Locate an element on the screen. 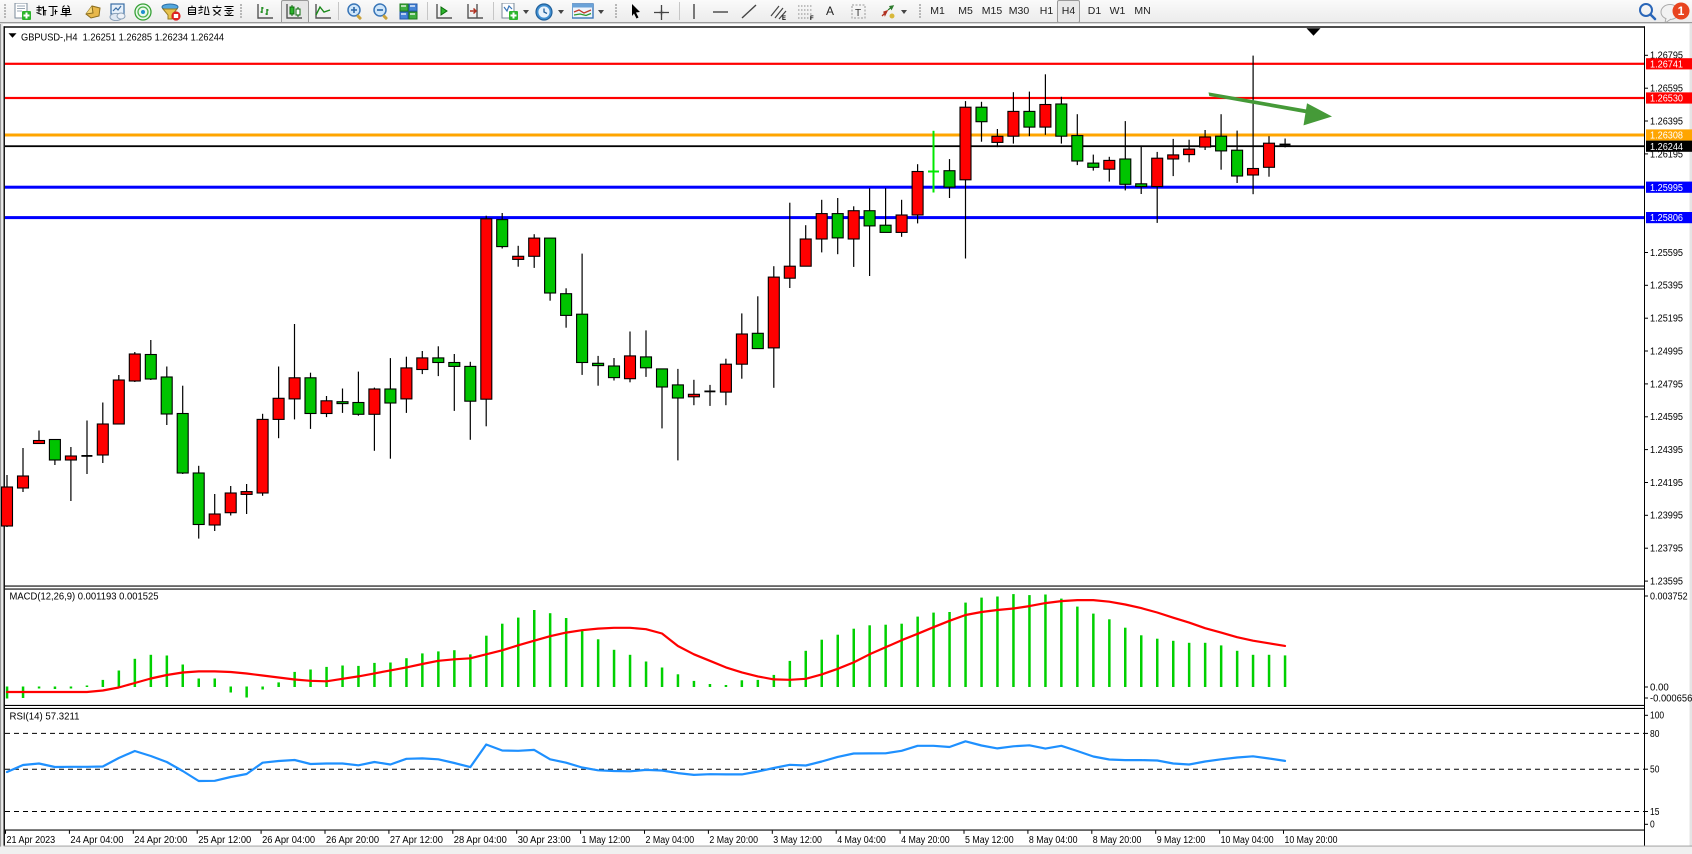 The width and height of the screenshot is (1692, 854). svg-text: -0.000656 is located at coordinates (1671, 698).